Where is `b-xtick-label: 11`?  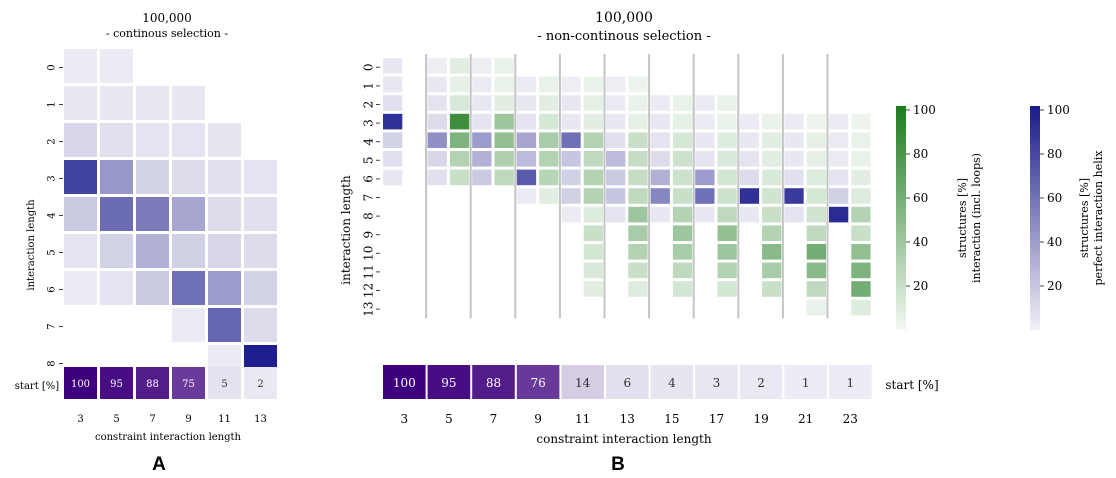
b-xtick-label: 11 is located at coordinates (582, 419).